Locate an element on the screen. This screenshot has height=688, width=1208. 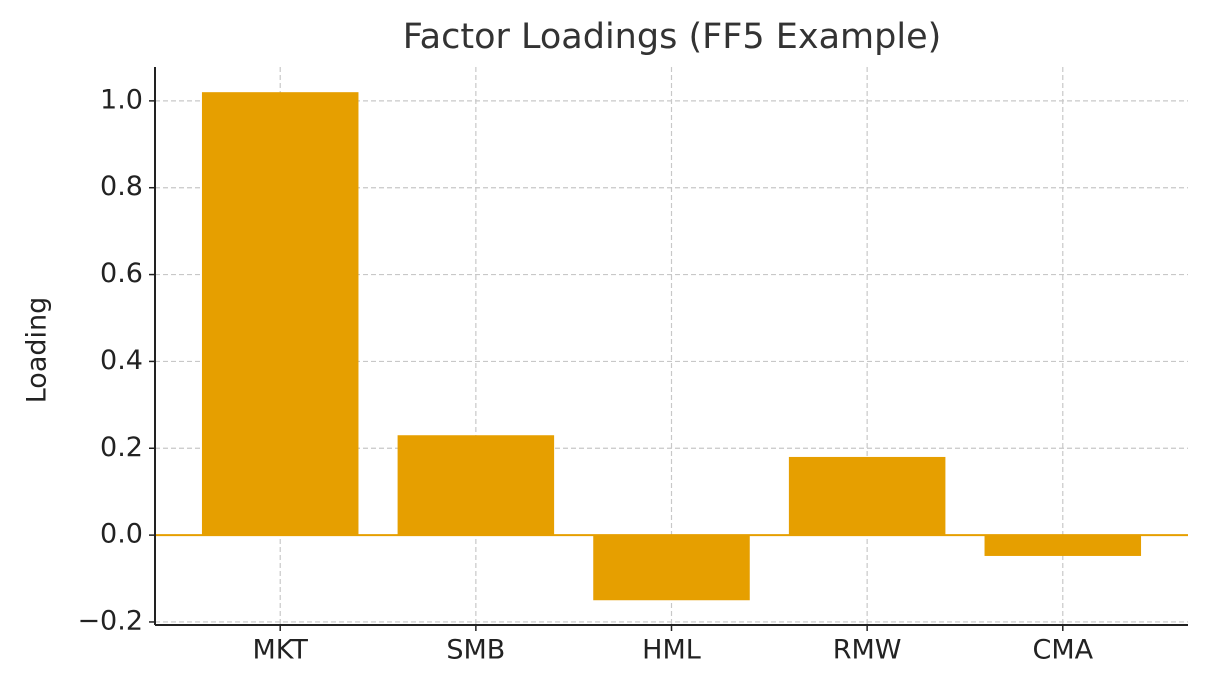
chart-title: Factor Loadings (FF5 Example) is located at coordinates (672, 37).